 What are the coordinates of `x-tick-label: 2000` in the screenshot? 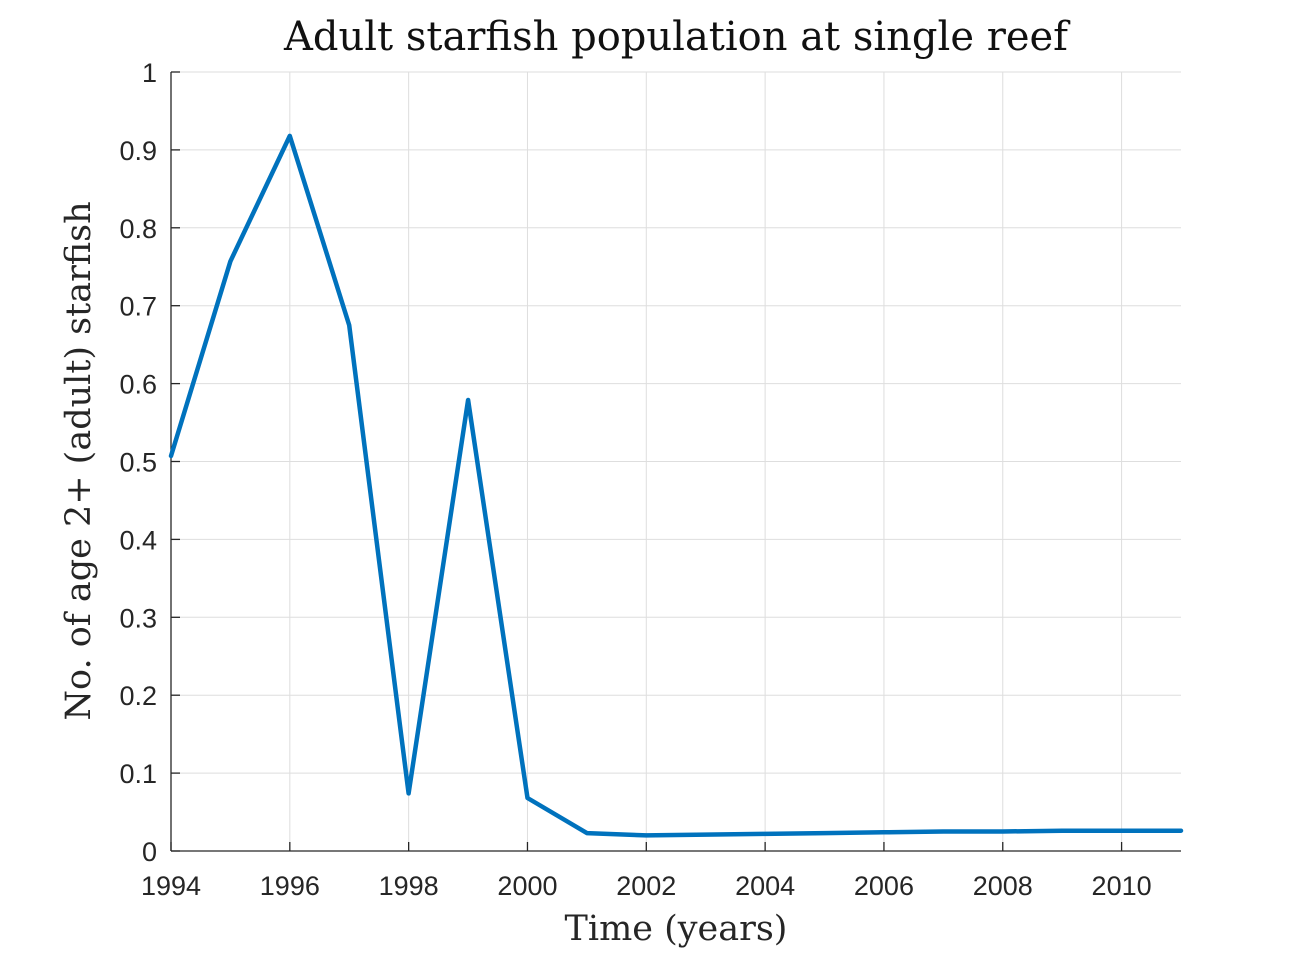 It's located at (527, 886).